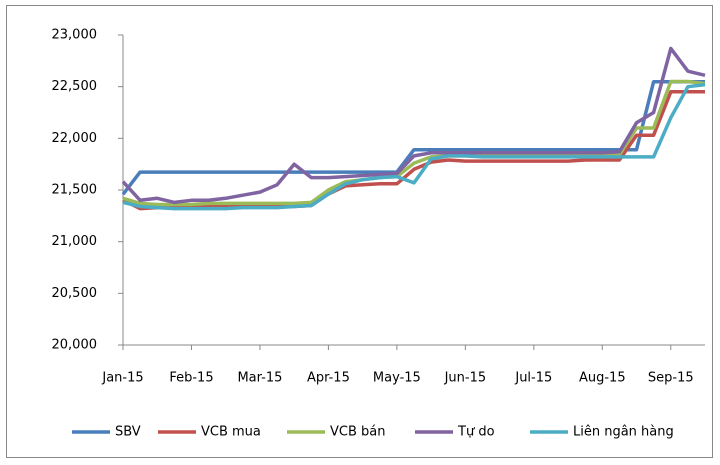 This screenshot has height=465, width=720. I want to click on y-tick-label: 20,000, so click(75, 345).